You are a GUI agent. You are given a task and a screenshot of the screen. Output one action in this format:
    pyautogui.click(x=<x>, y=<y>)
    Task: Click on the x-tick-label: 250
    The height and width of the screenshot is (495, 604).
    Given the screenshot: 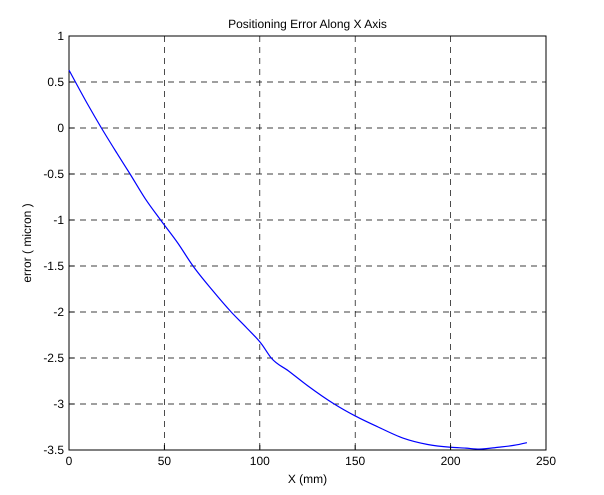 What is the action you would take?
    pyautogui.click(x=546, y=461)
    